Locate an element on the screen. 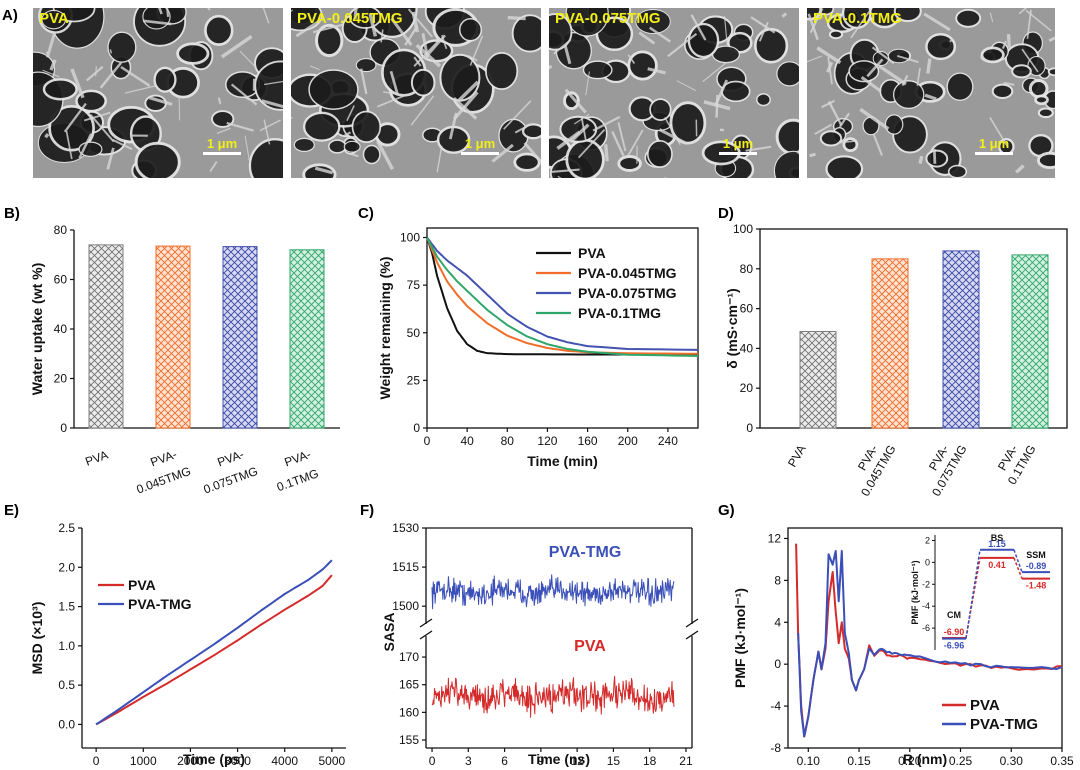 This screenshot has height=770, width=1080. y-axis-label: Weight remaining (%) is located at coordinates (385, 328).